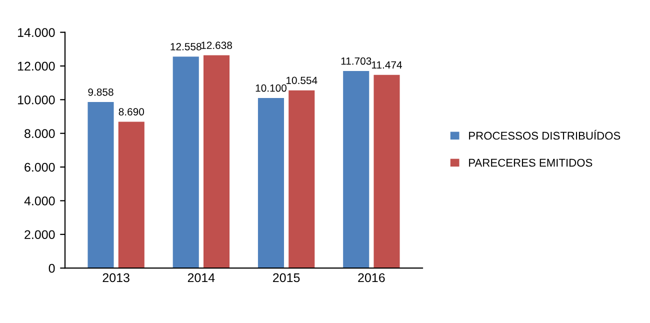 Image resolution: width=650 pixels, height=323 pixels. Describe the element at coordinates (530, 162) in the screenshot. I see `legend-label: PARECERES EMITIDOS` at that location.